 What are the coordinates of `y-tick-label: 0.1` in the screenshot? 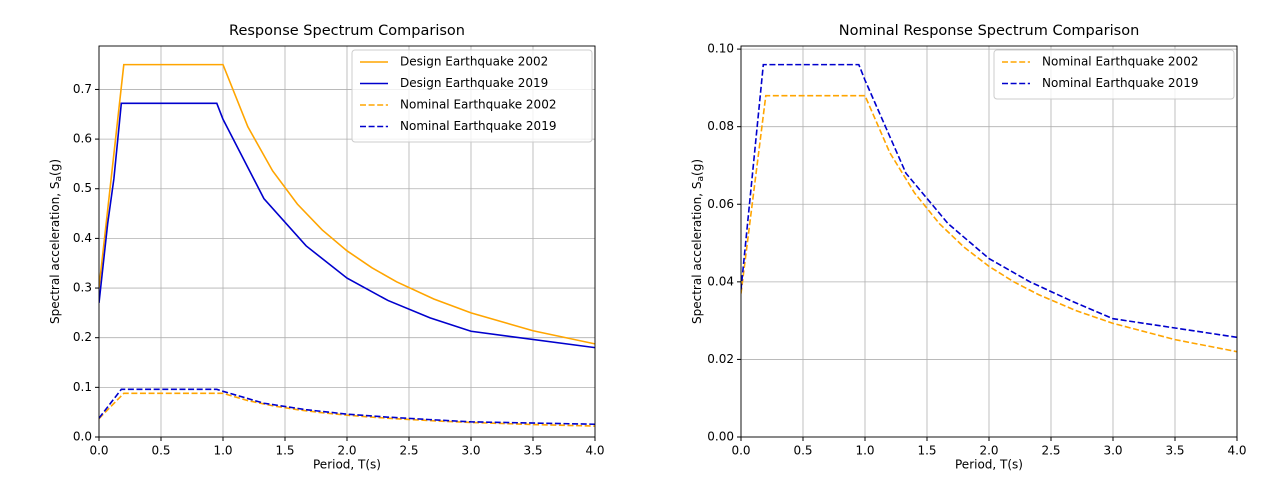 It's located at (82, 387).